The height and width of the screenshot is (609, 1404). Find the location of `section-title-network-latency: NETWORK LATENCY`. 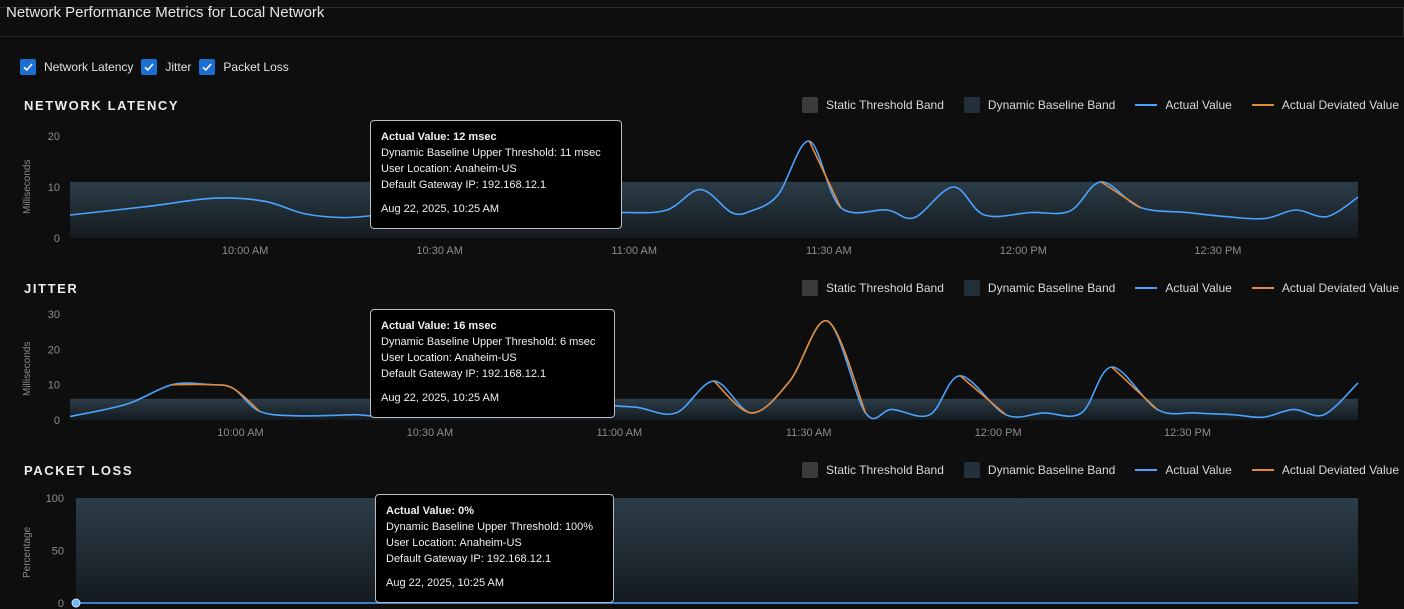

section-title-network-latency: NETWORK LATENCY is located at coordinates (101, 105).